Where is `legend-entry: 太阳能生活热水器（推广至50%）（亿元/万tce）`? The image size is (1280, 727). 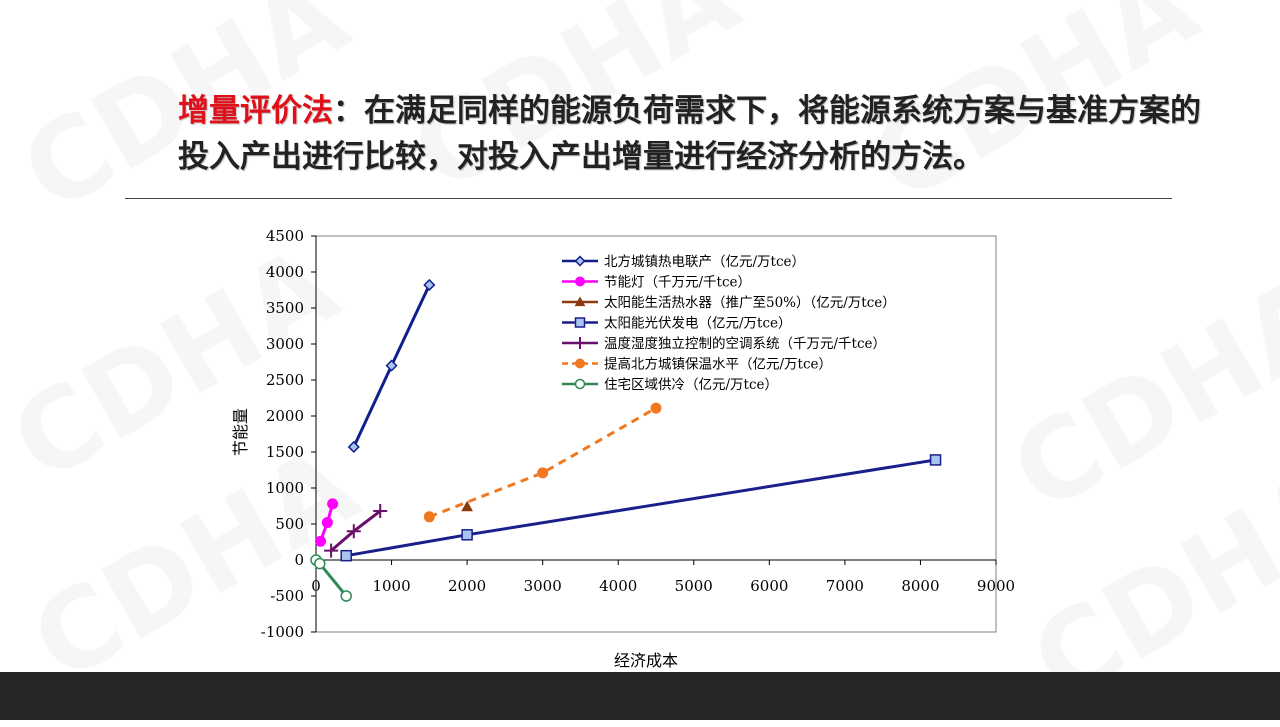 legend-entry: 太阳能生活热水器（推广至50%）（亿元/万tce） is located at coordinates (750, 303).